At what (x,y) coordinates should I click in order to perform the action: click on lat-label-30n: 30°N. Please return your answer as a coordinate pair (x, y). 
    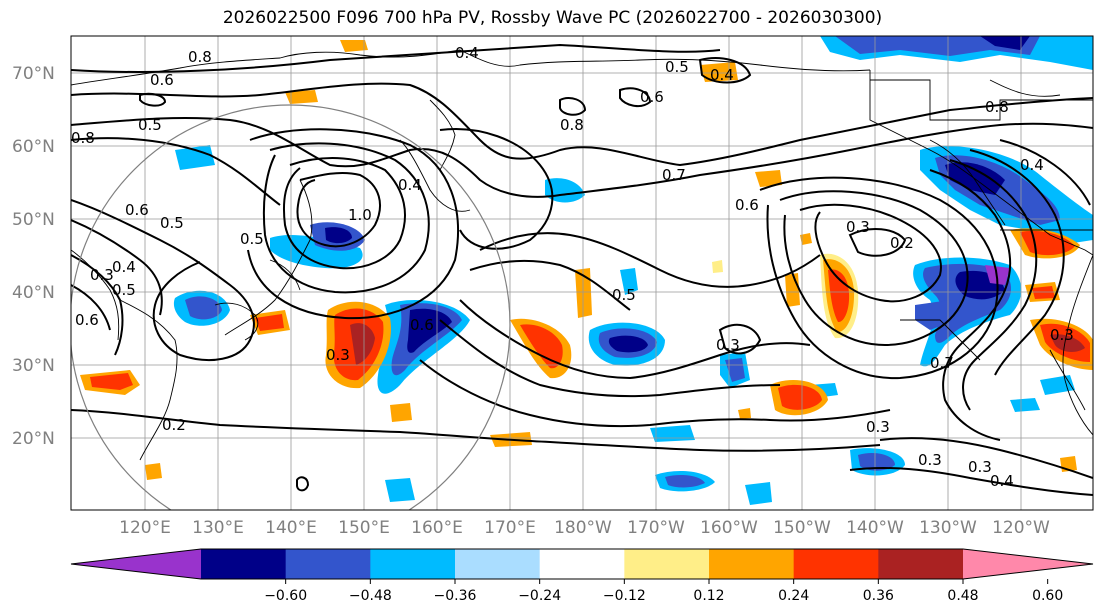
    Looking at the image, I should click on (33, 366).